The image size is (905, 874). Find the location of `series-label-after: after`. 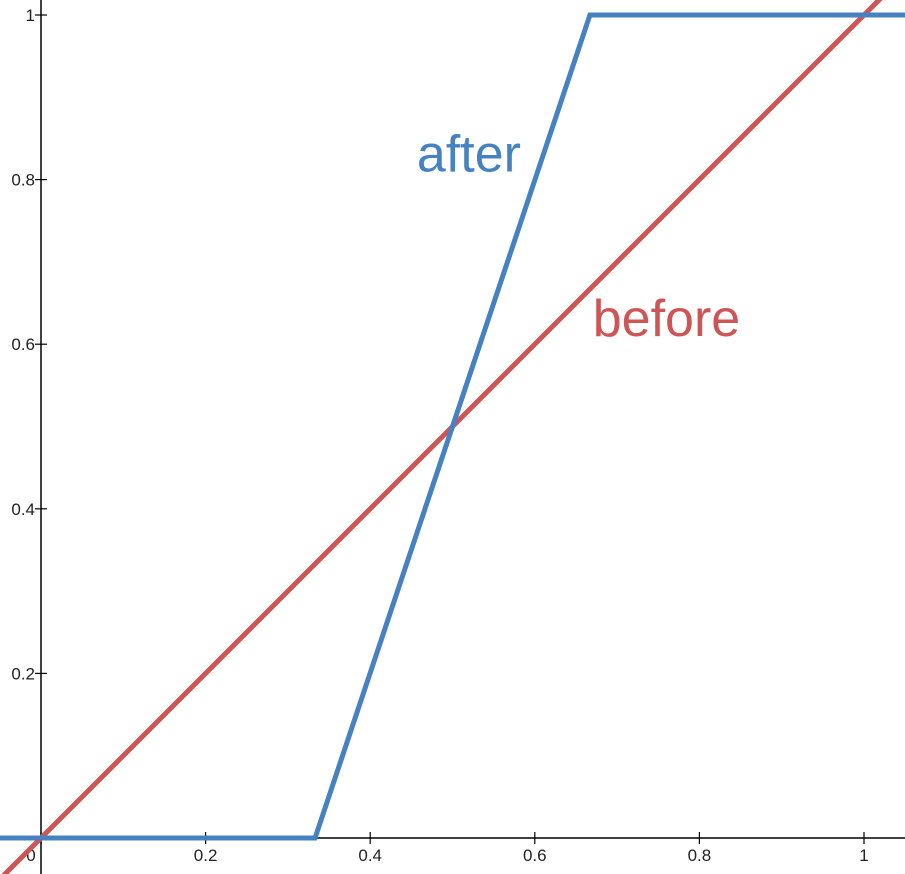

series-label-after: after is located at coordinates (469, 154).